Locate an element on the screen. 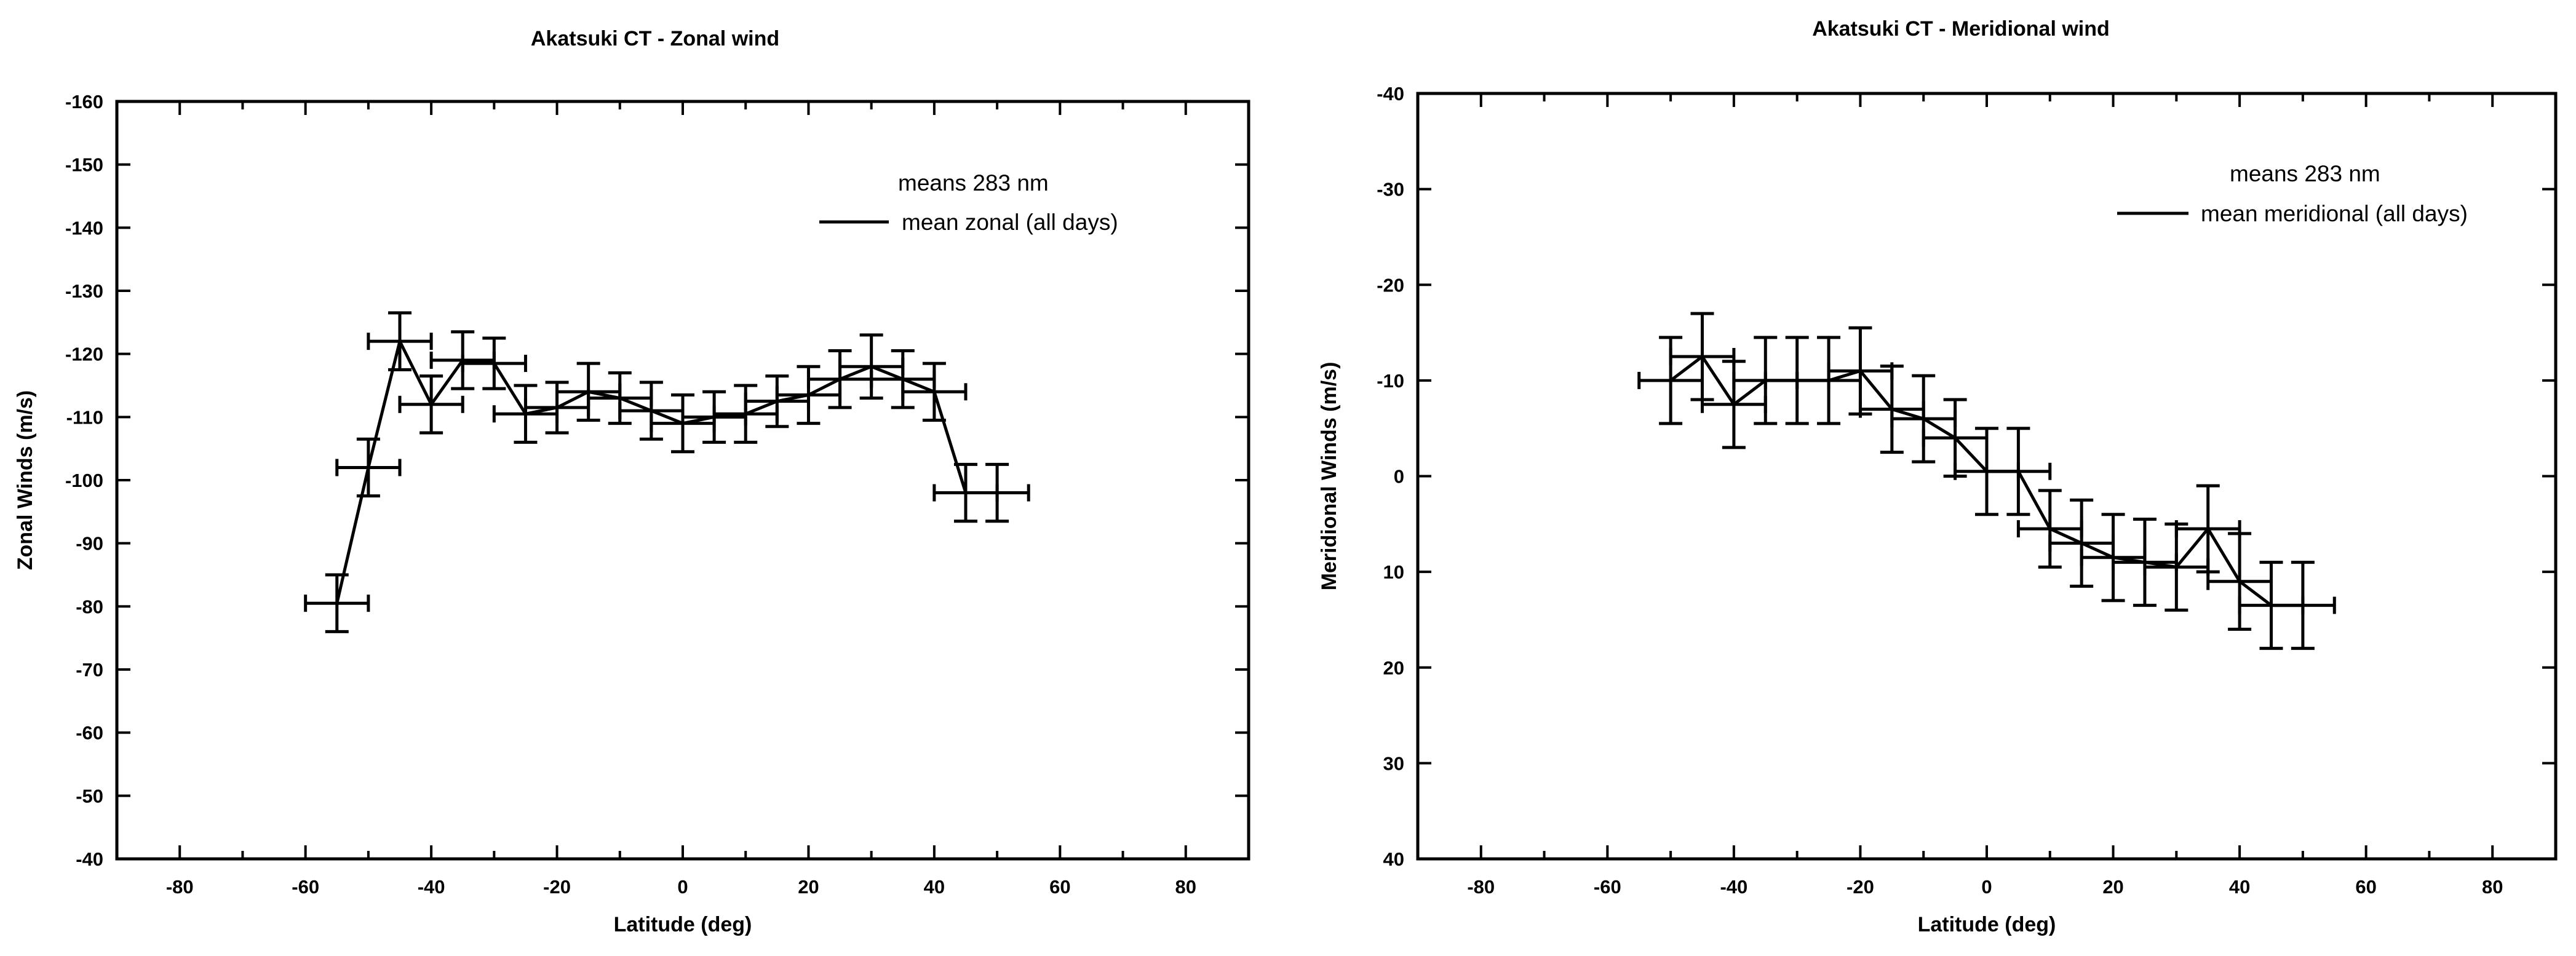 This screenshot has width=2576, height=956. y-tick-label: 0 is located at coordinates (1399, 477).